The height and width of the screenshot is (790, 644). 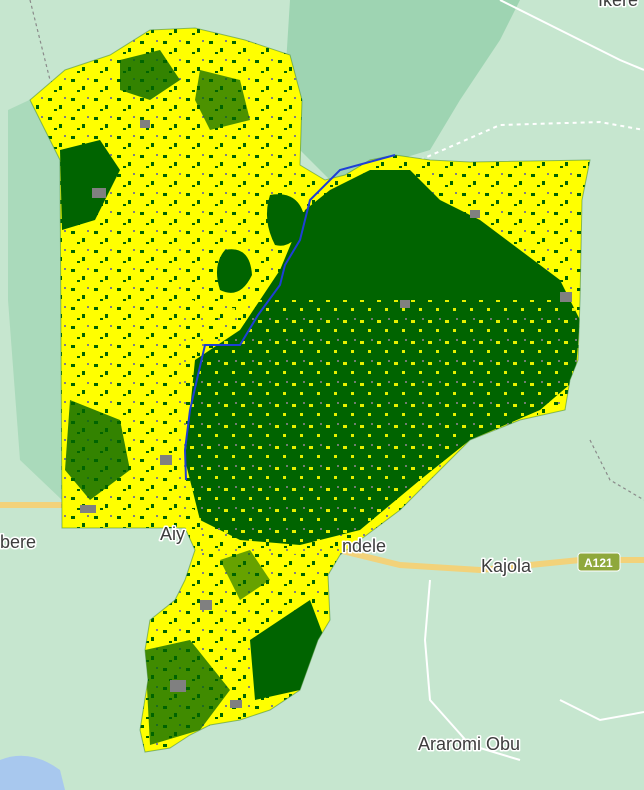 I want to click on road-shield-label: A121, so click(x=598, y=563).